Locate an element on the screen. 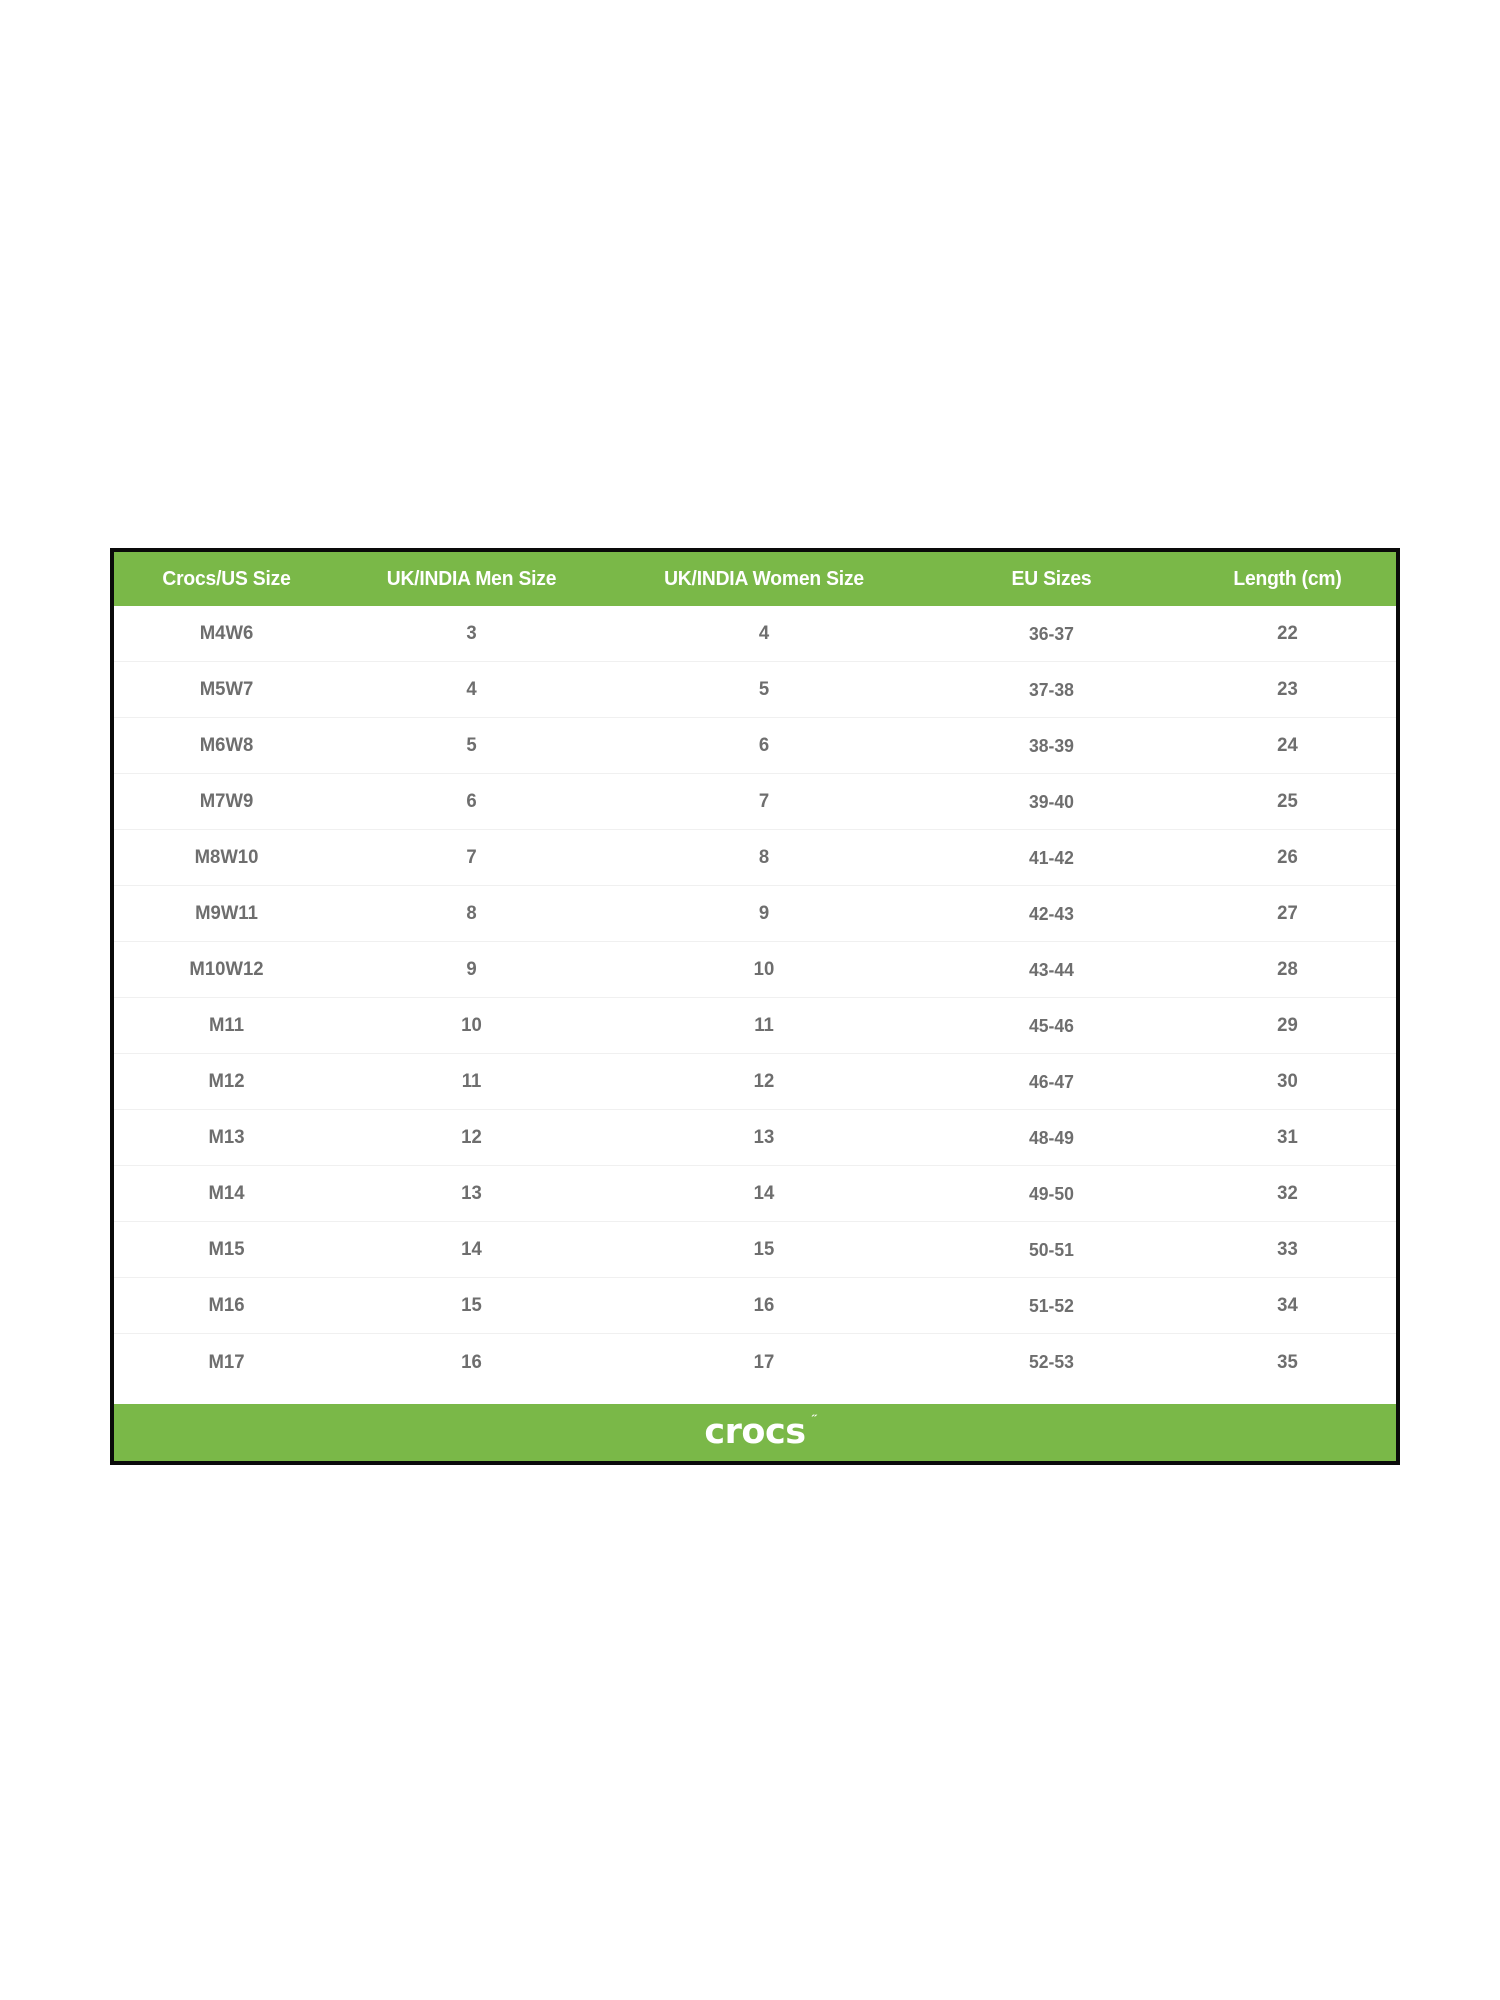 The image size is (1500, 2000). crocs-logo: crocs ˝ is located at coordinates (760, 1432).